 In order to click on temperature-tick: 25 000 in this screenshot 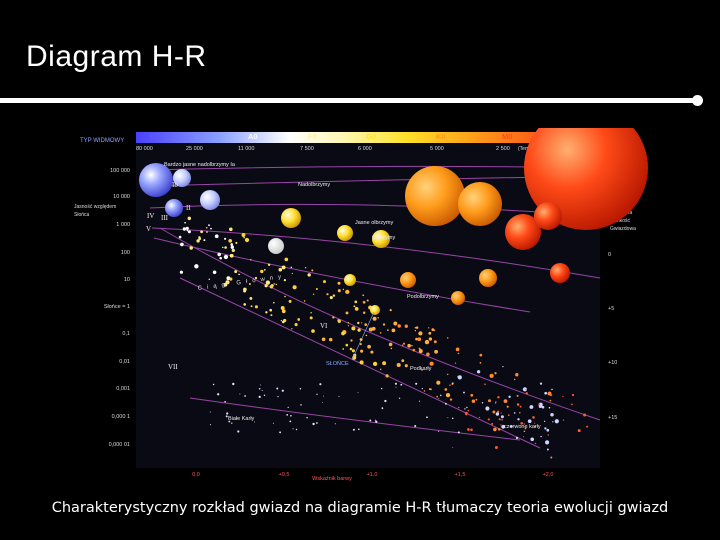, I will do `click(194, 149)`.